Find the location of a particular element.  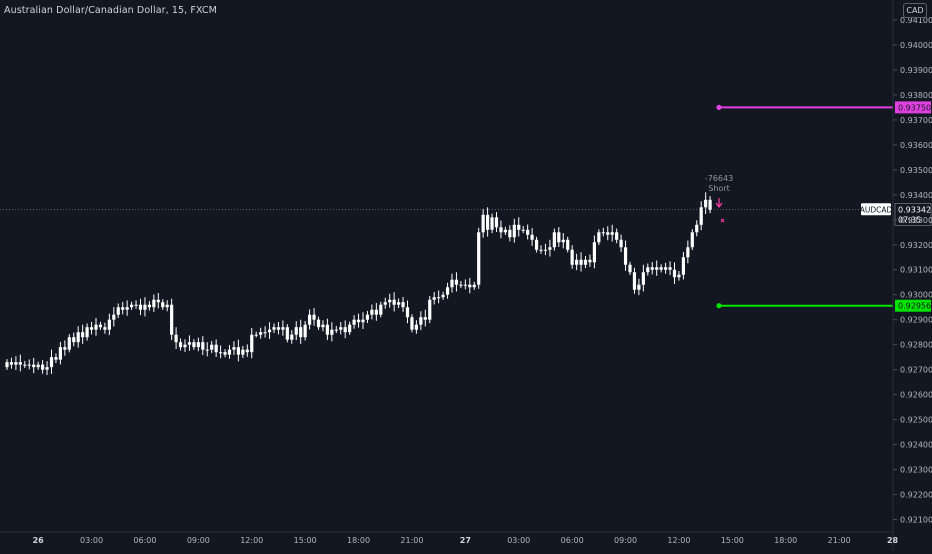

x-tick-label: 27 is located at coordinates (465, 540).